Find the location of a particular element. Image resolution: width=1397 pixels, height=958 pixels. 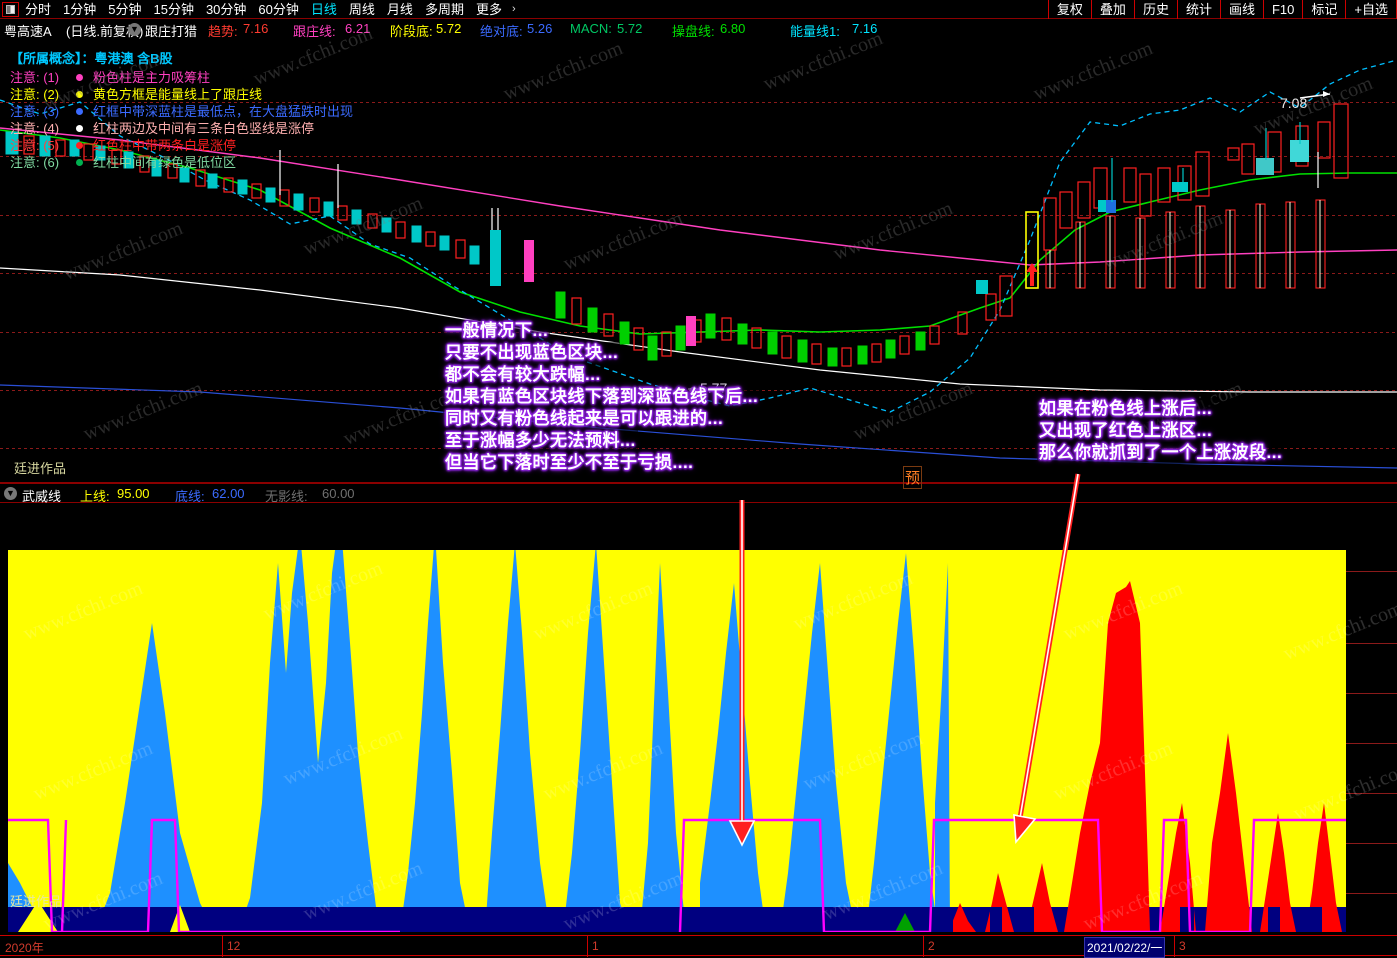

value-trend: 7.16 is located at coordinates (256, 28).